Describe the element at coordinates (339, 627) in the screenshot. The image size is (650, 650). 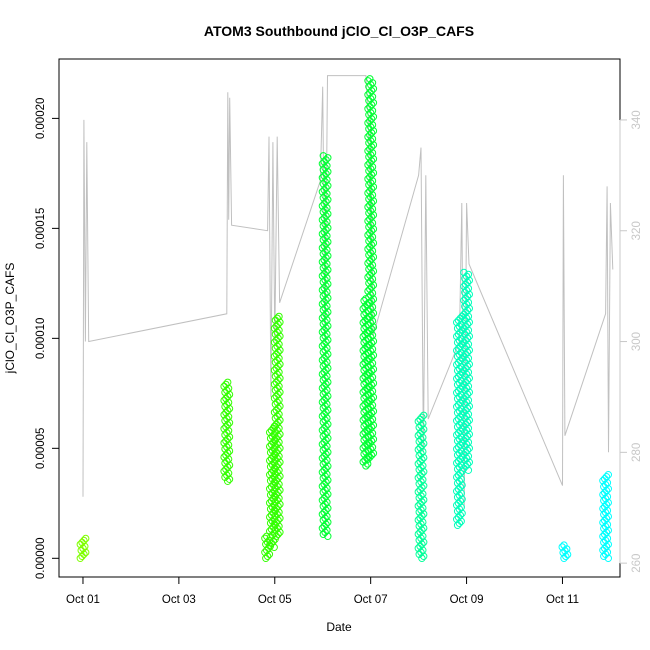
I see `x-axis-label: Date` at that location.